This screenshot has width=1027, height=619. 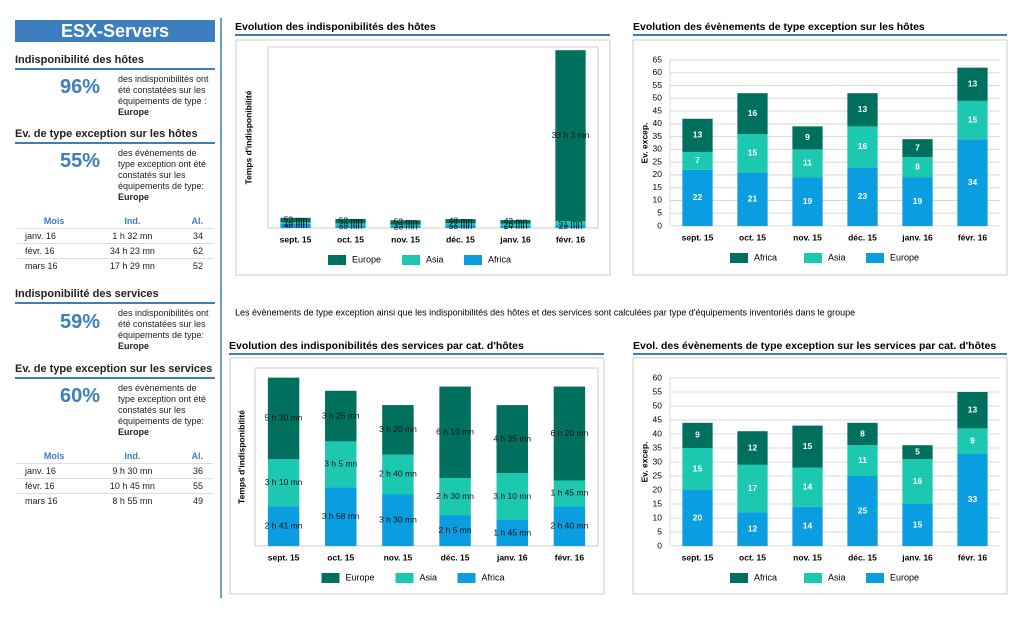 What do you see at coordinates (658, 503) in the screenshot?
I see `y-tick-label: 15` at bounding box center [658, 503].